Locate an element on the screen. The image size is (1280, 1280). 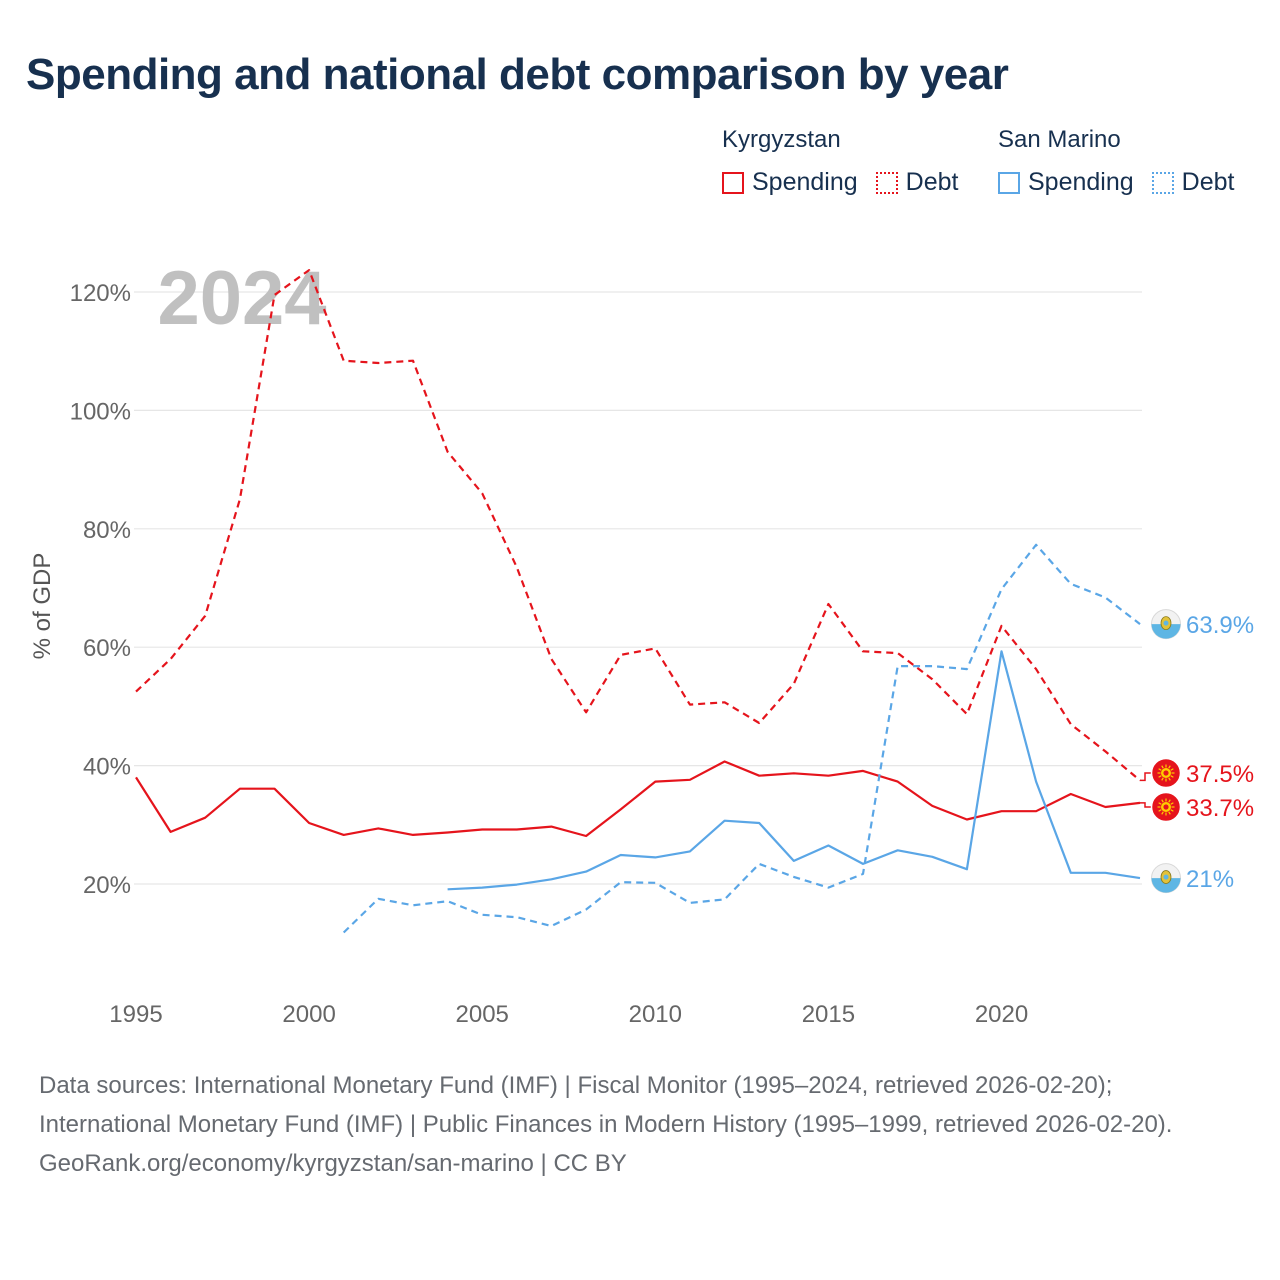
year-watermark: 2024 is located at coordinates (241, 298).